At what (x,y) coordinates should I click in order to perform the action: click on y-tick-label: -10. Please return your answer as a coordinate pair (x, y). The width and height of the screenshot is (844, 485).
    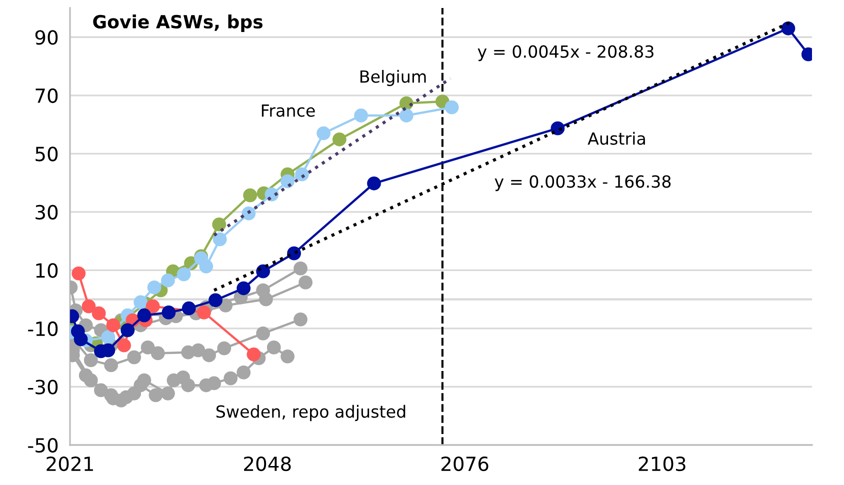
    Looking at the image, I should click on (43, 328).